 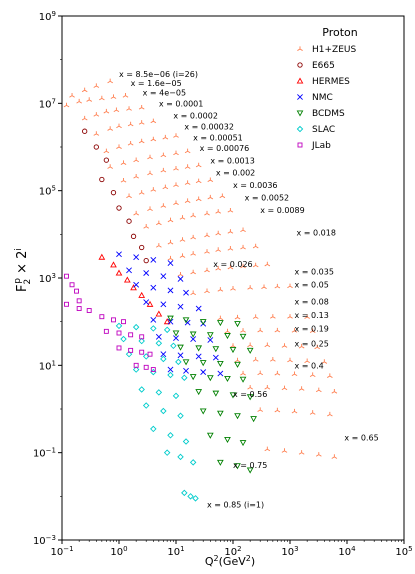 What do you see at coordinates (209, 127) in the screenshot?
I see `bin-label: x = 0.00032` at bounding box center [209, 127].